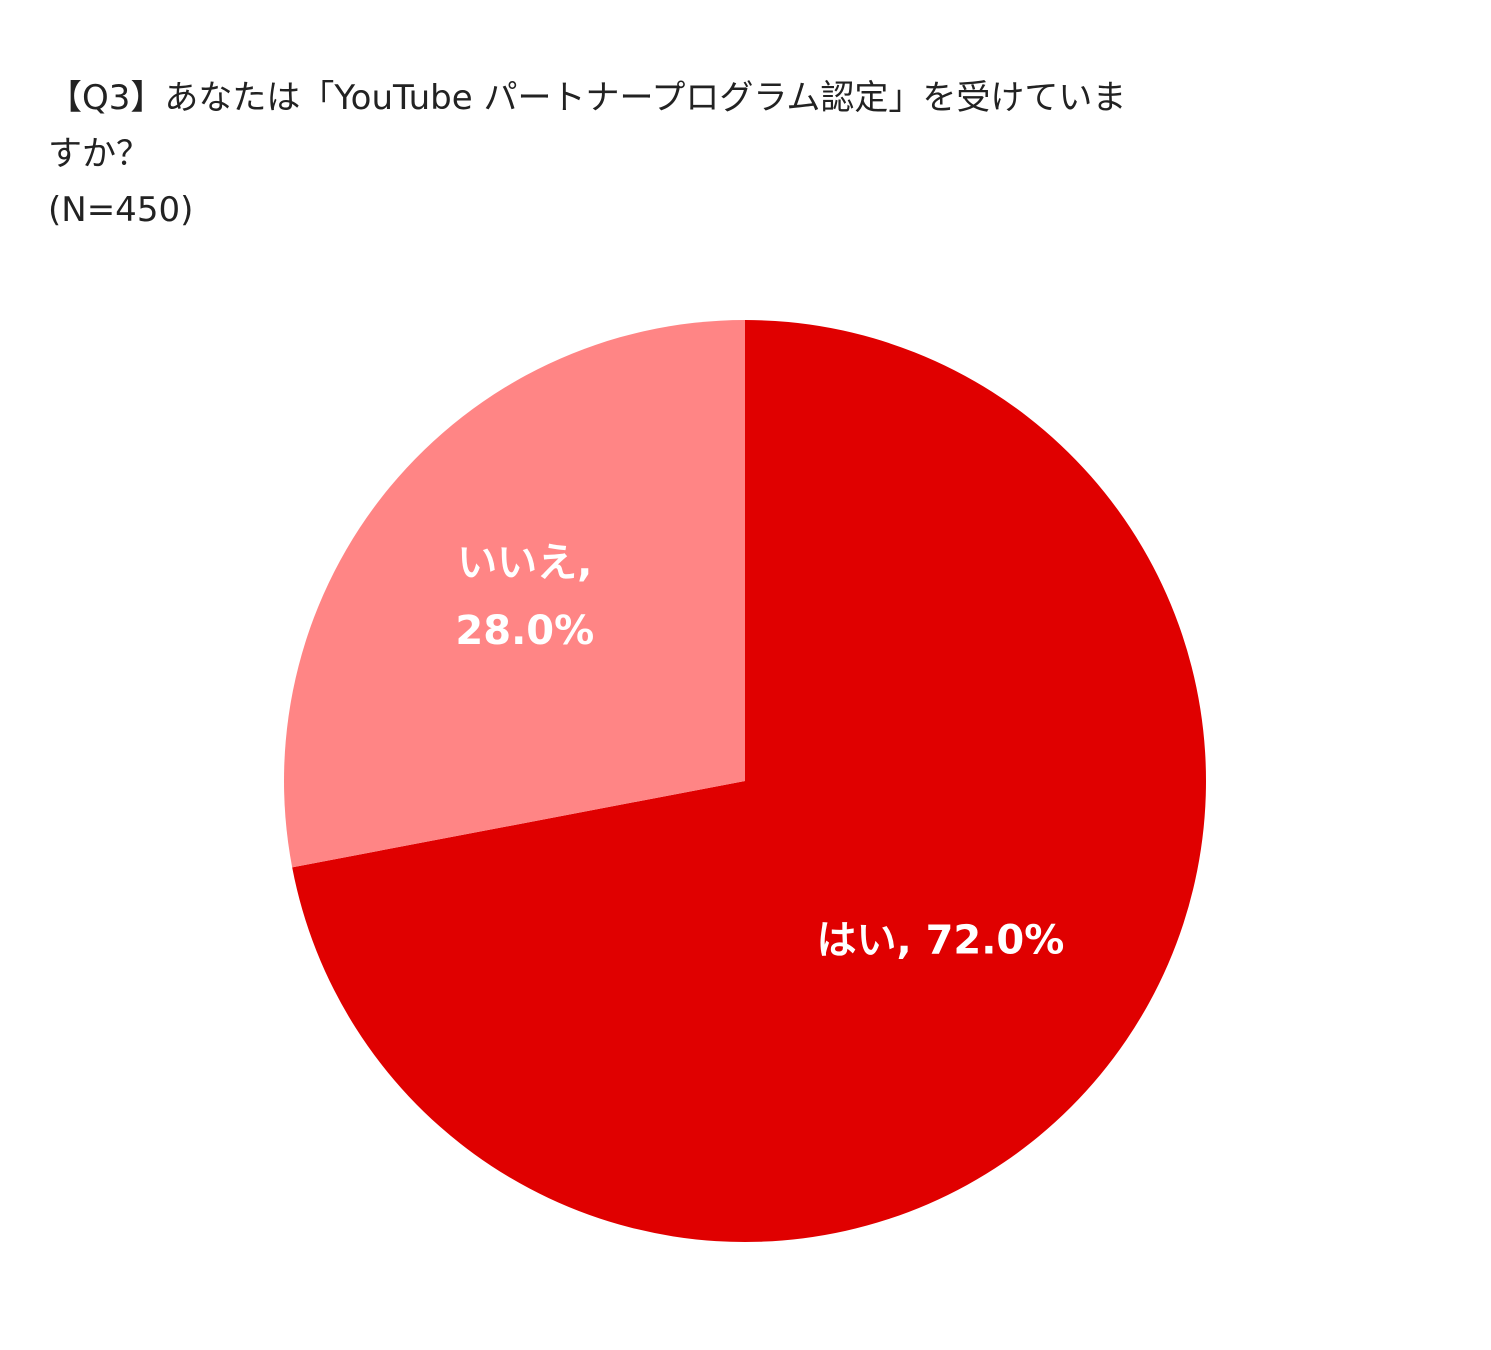  I want to click on pie-slice-1-label-line-1: はい, 72.0%, so click(940, 941).